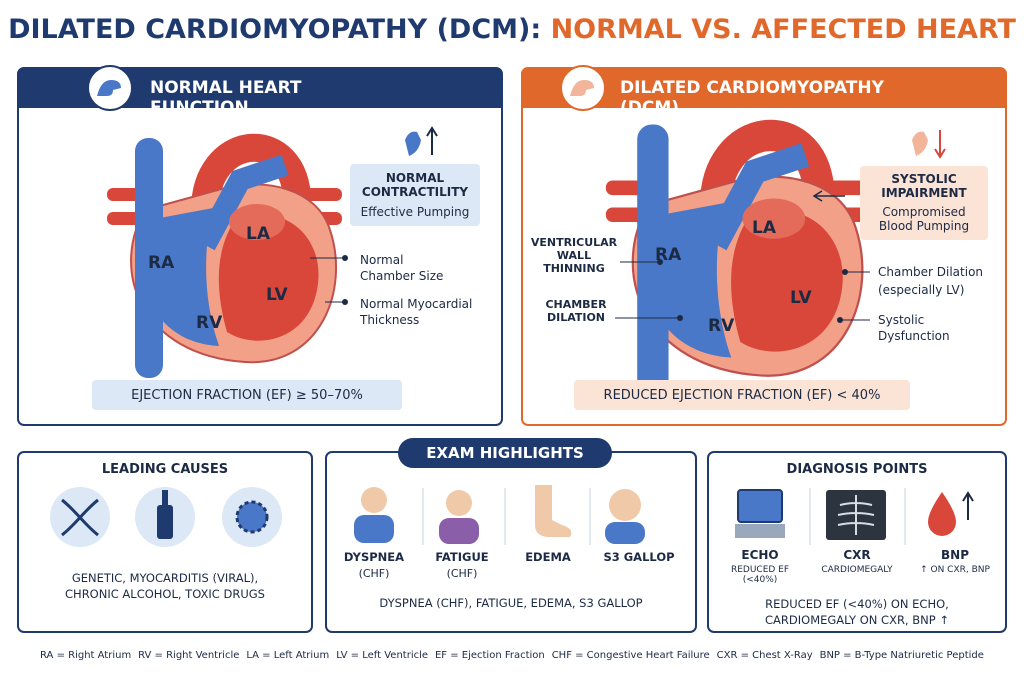 This screenshot has width=1024, height=683. What do you see at coordinates (382, 655) in the screenshot?
I see `legend-item: LV = Left Ventricle` at bounding box center [382, 655].